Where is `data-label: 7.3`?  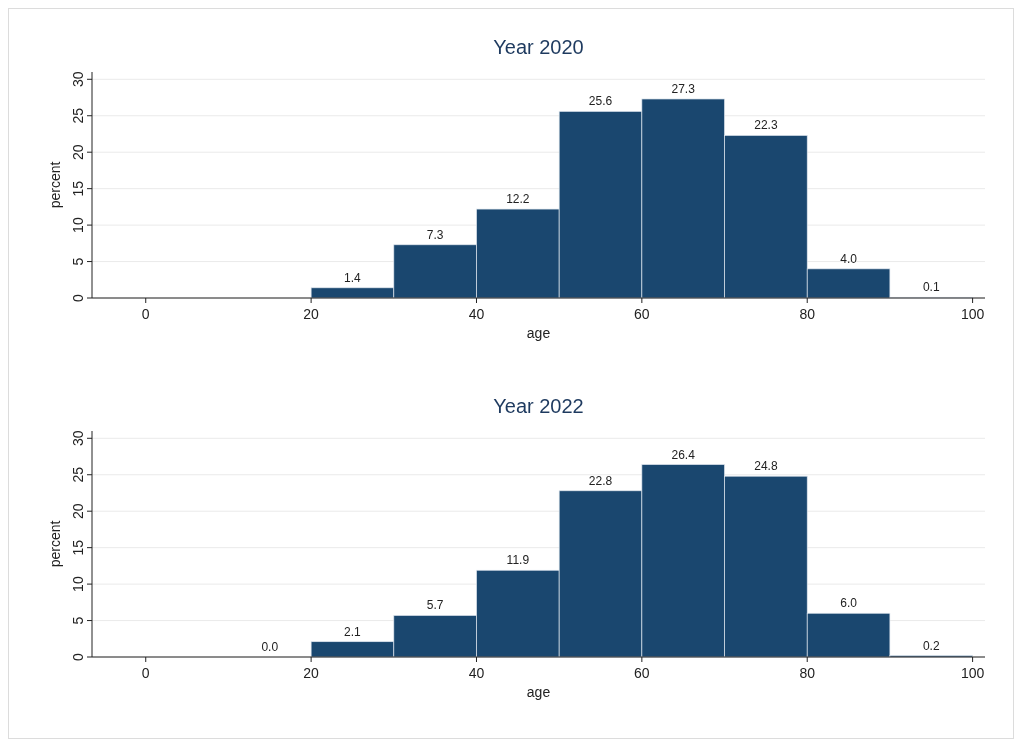
data-label: 7.3 is located at coordinates (435, 234).